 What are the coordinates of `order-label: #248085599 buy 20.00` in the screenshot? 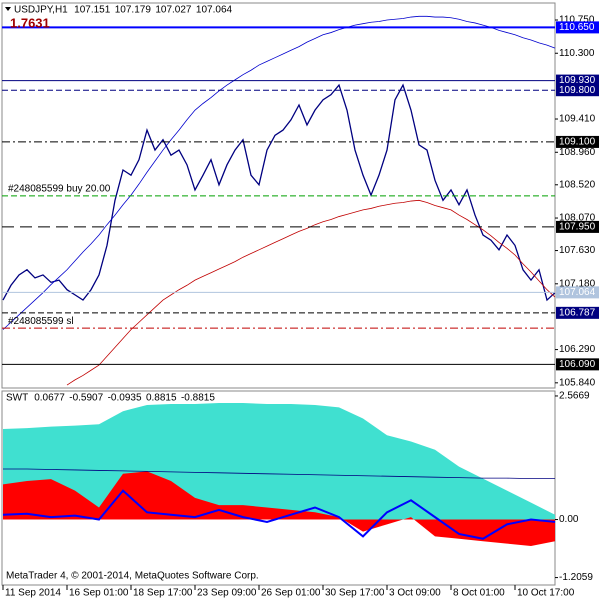 It's located at (59, 189).